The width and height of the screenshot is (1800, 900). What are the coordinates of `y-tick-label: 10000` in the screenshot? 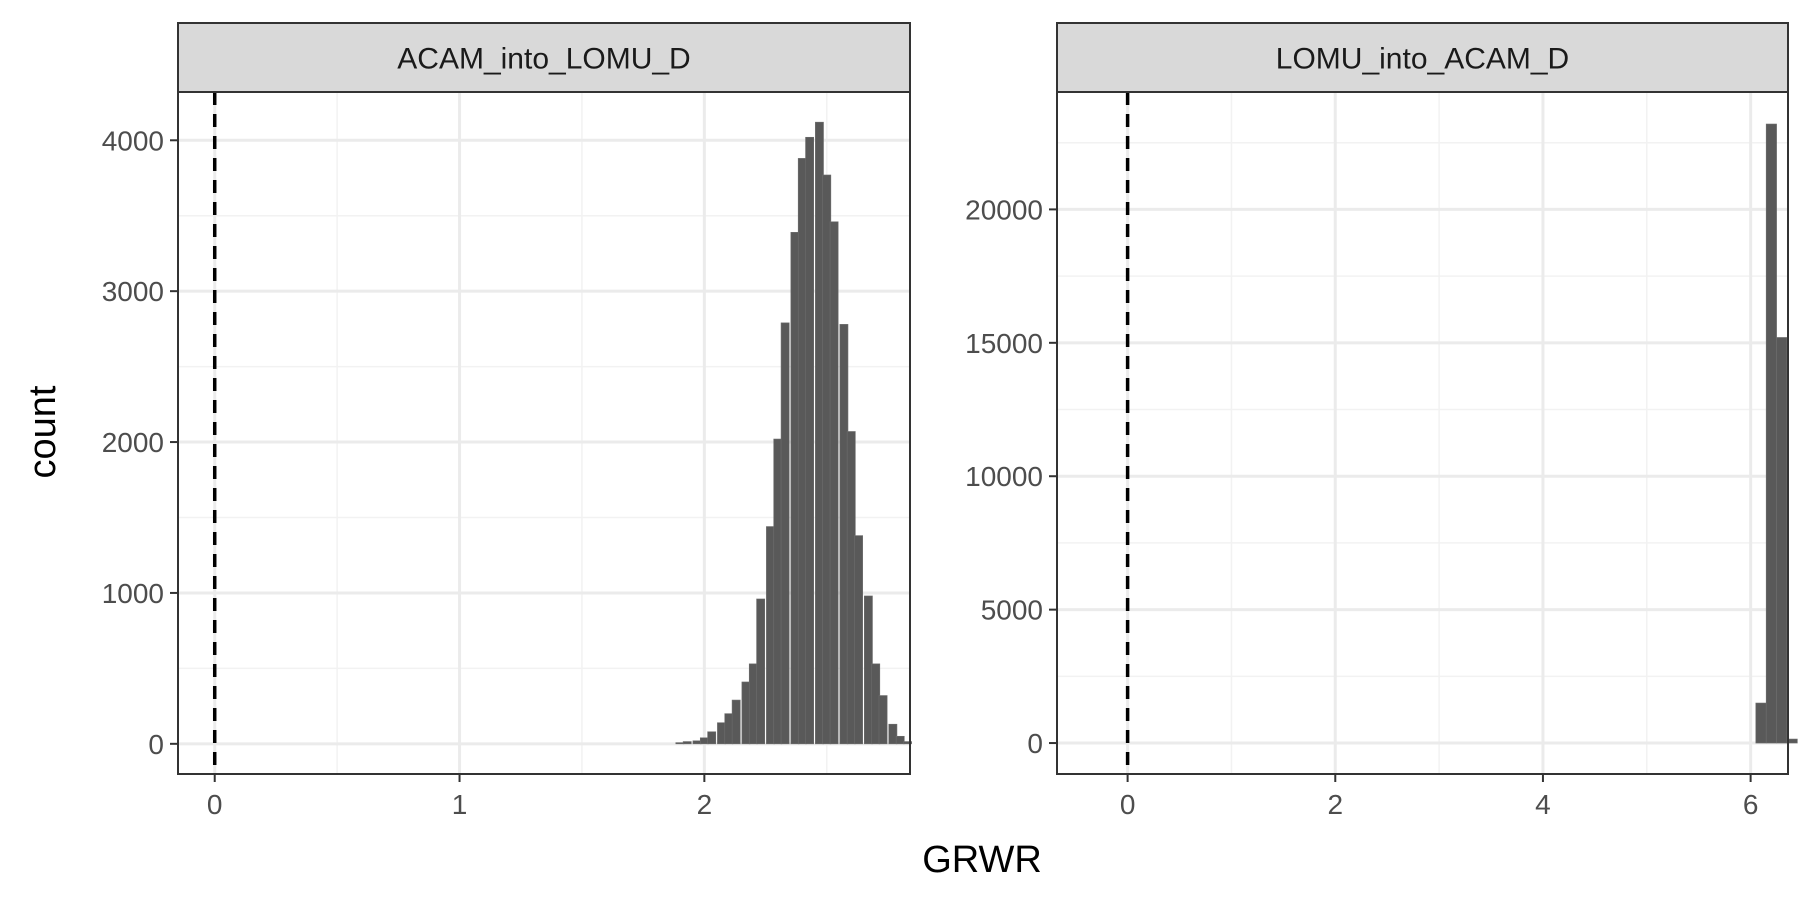 It's located at (1004, 476).